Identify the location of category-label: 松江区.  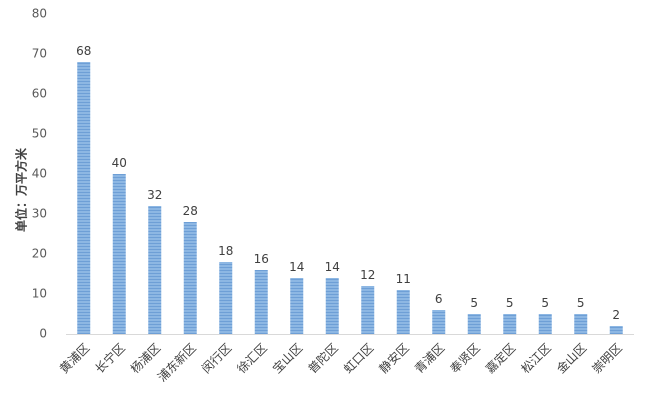
(535, 358).